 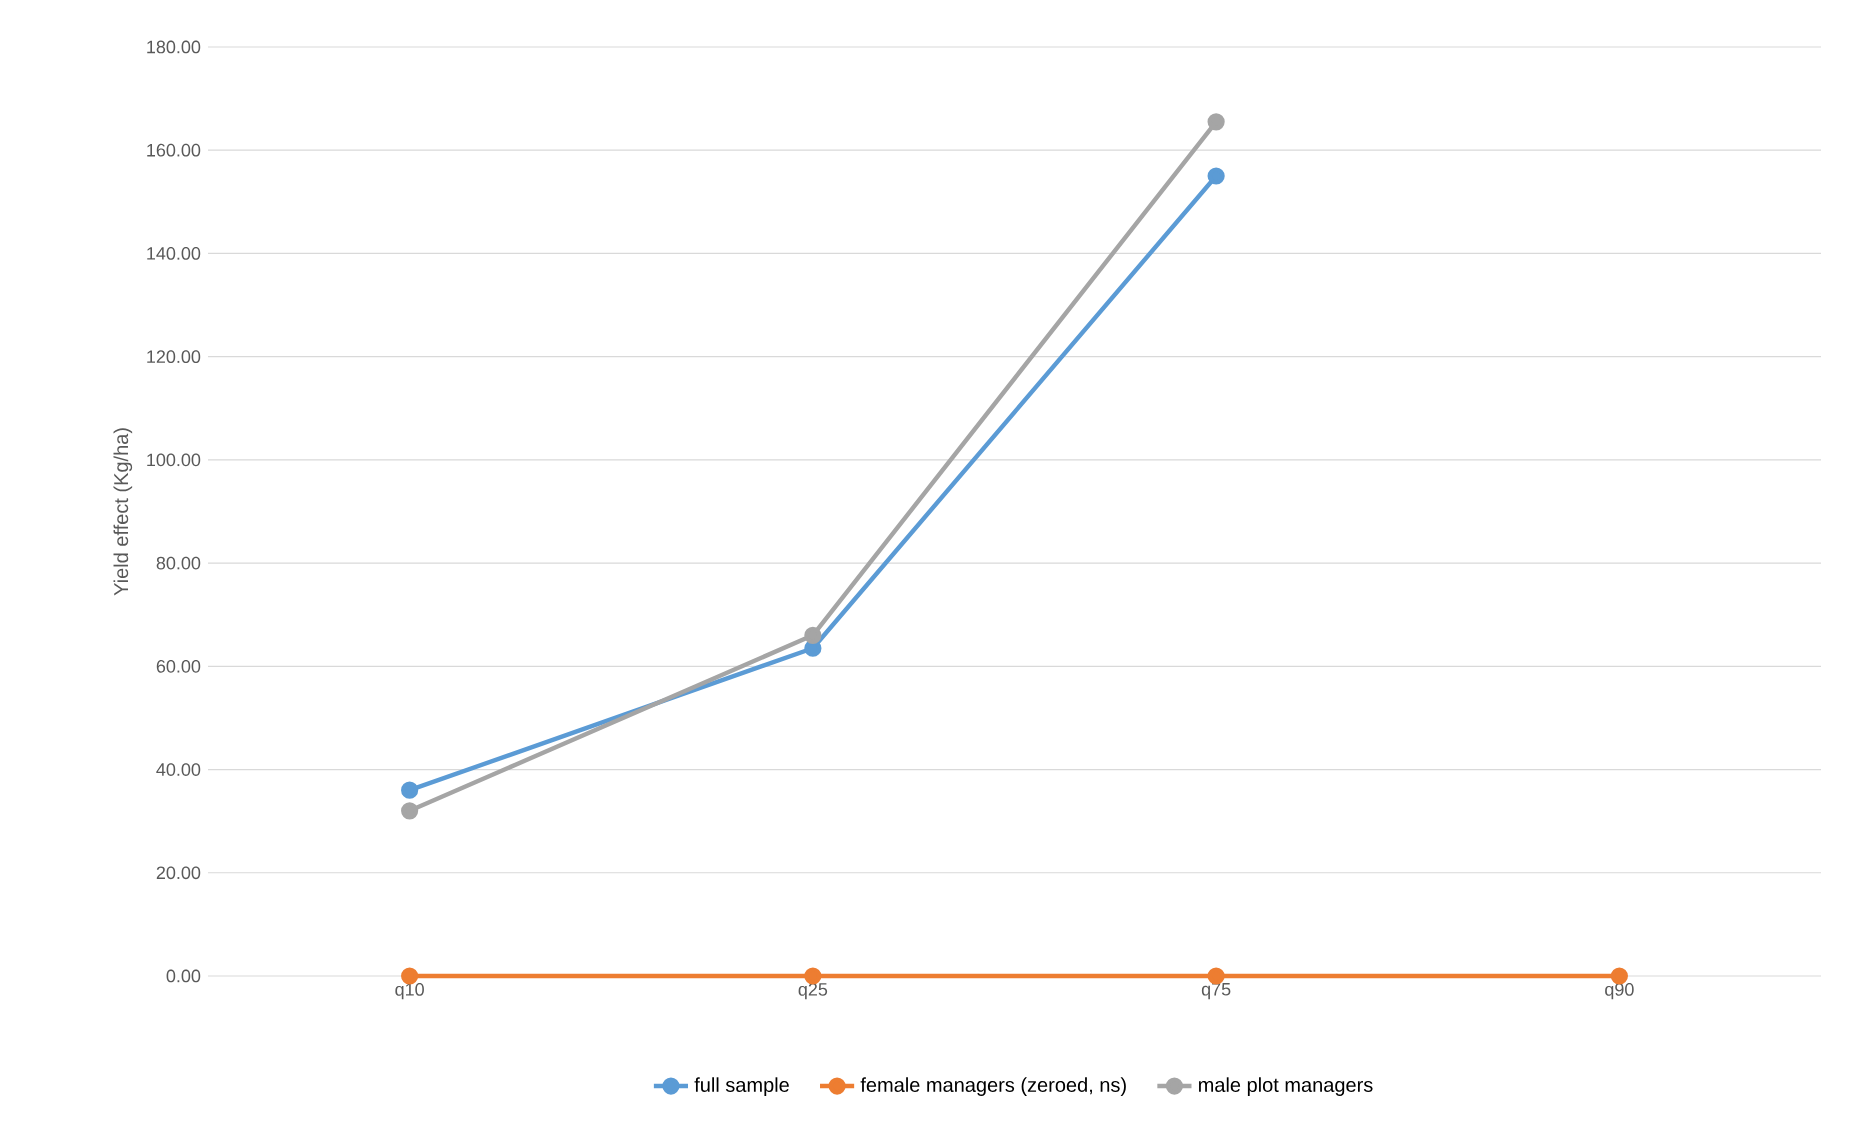 I want to click on y-tick-label: 60.00, so click(x=178, y=666).